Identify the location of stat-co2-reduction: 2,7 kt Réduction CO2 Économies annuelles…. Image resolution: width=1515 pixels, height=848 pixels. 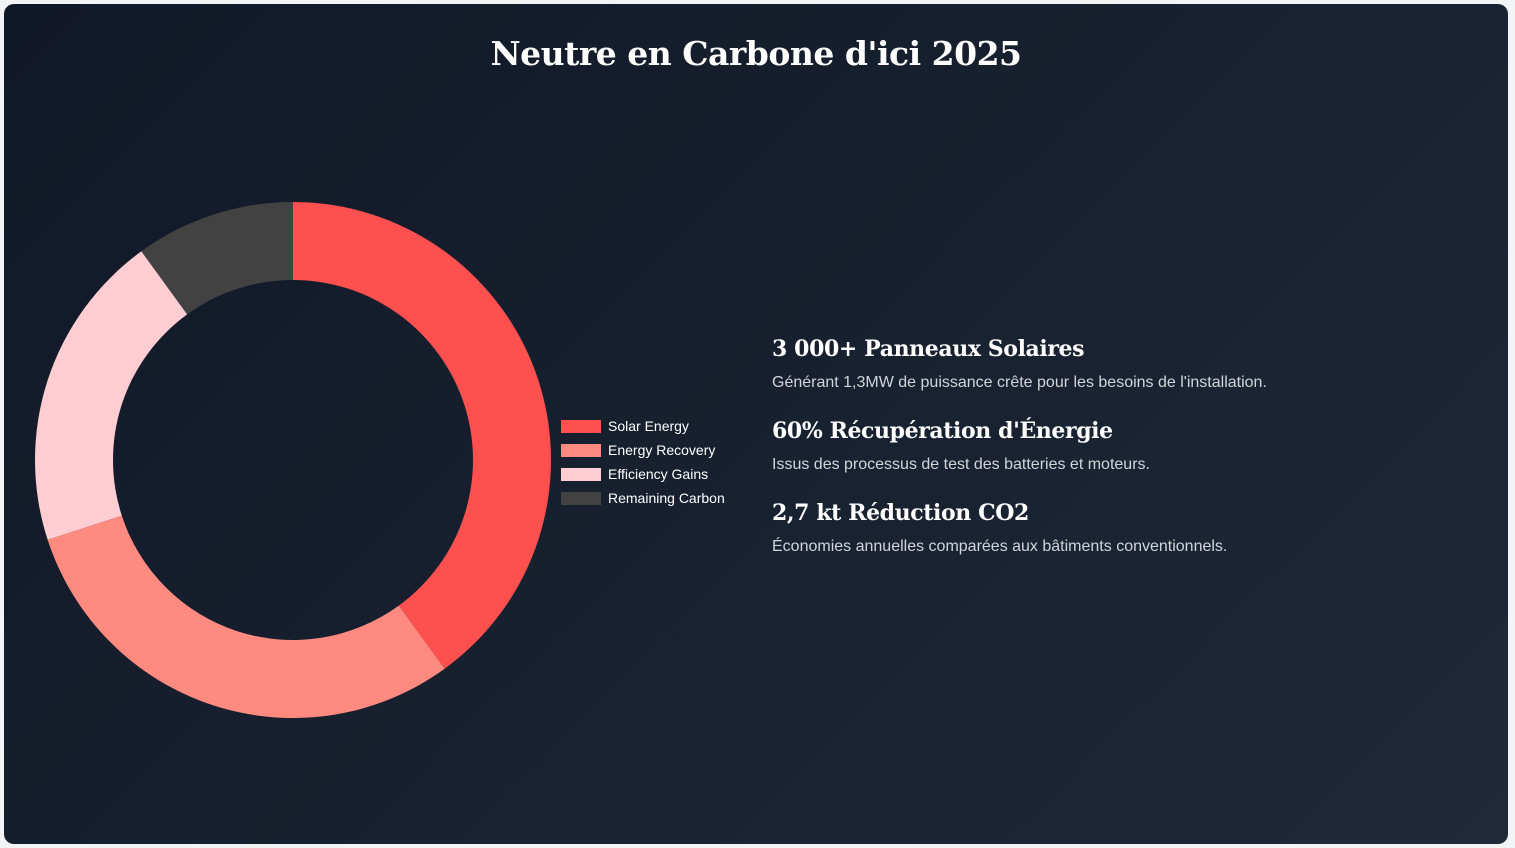
(1092, 528).